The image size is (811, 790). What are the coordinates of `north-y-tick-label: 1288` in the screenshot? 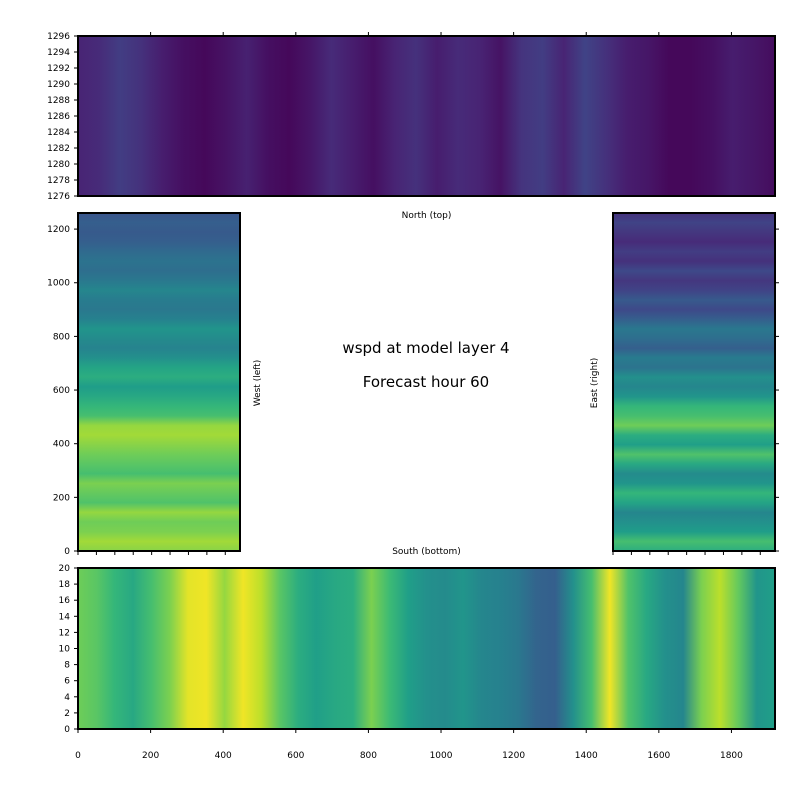 It's located at (58, 101).